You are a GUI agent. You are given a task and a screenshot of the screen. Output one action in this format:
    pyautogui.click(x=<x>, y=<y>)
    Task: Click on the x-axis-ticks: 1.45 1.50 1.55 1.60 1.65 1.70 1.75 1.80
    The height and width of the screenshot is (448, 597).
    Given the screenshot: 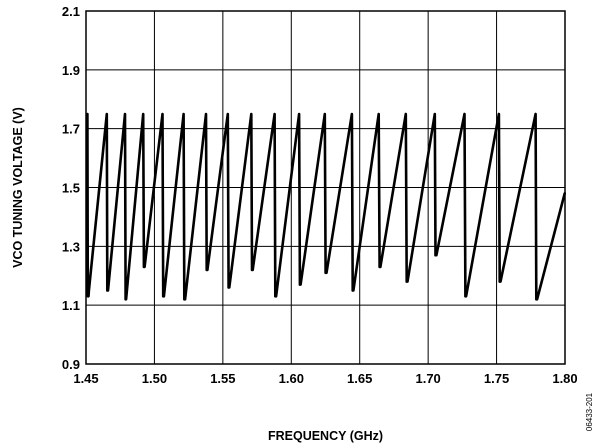 What is the action you would take?
    pyautogui.click(x=325, y=378)
    